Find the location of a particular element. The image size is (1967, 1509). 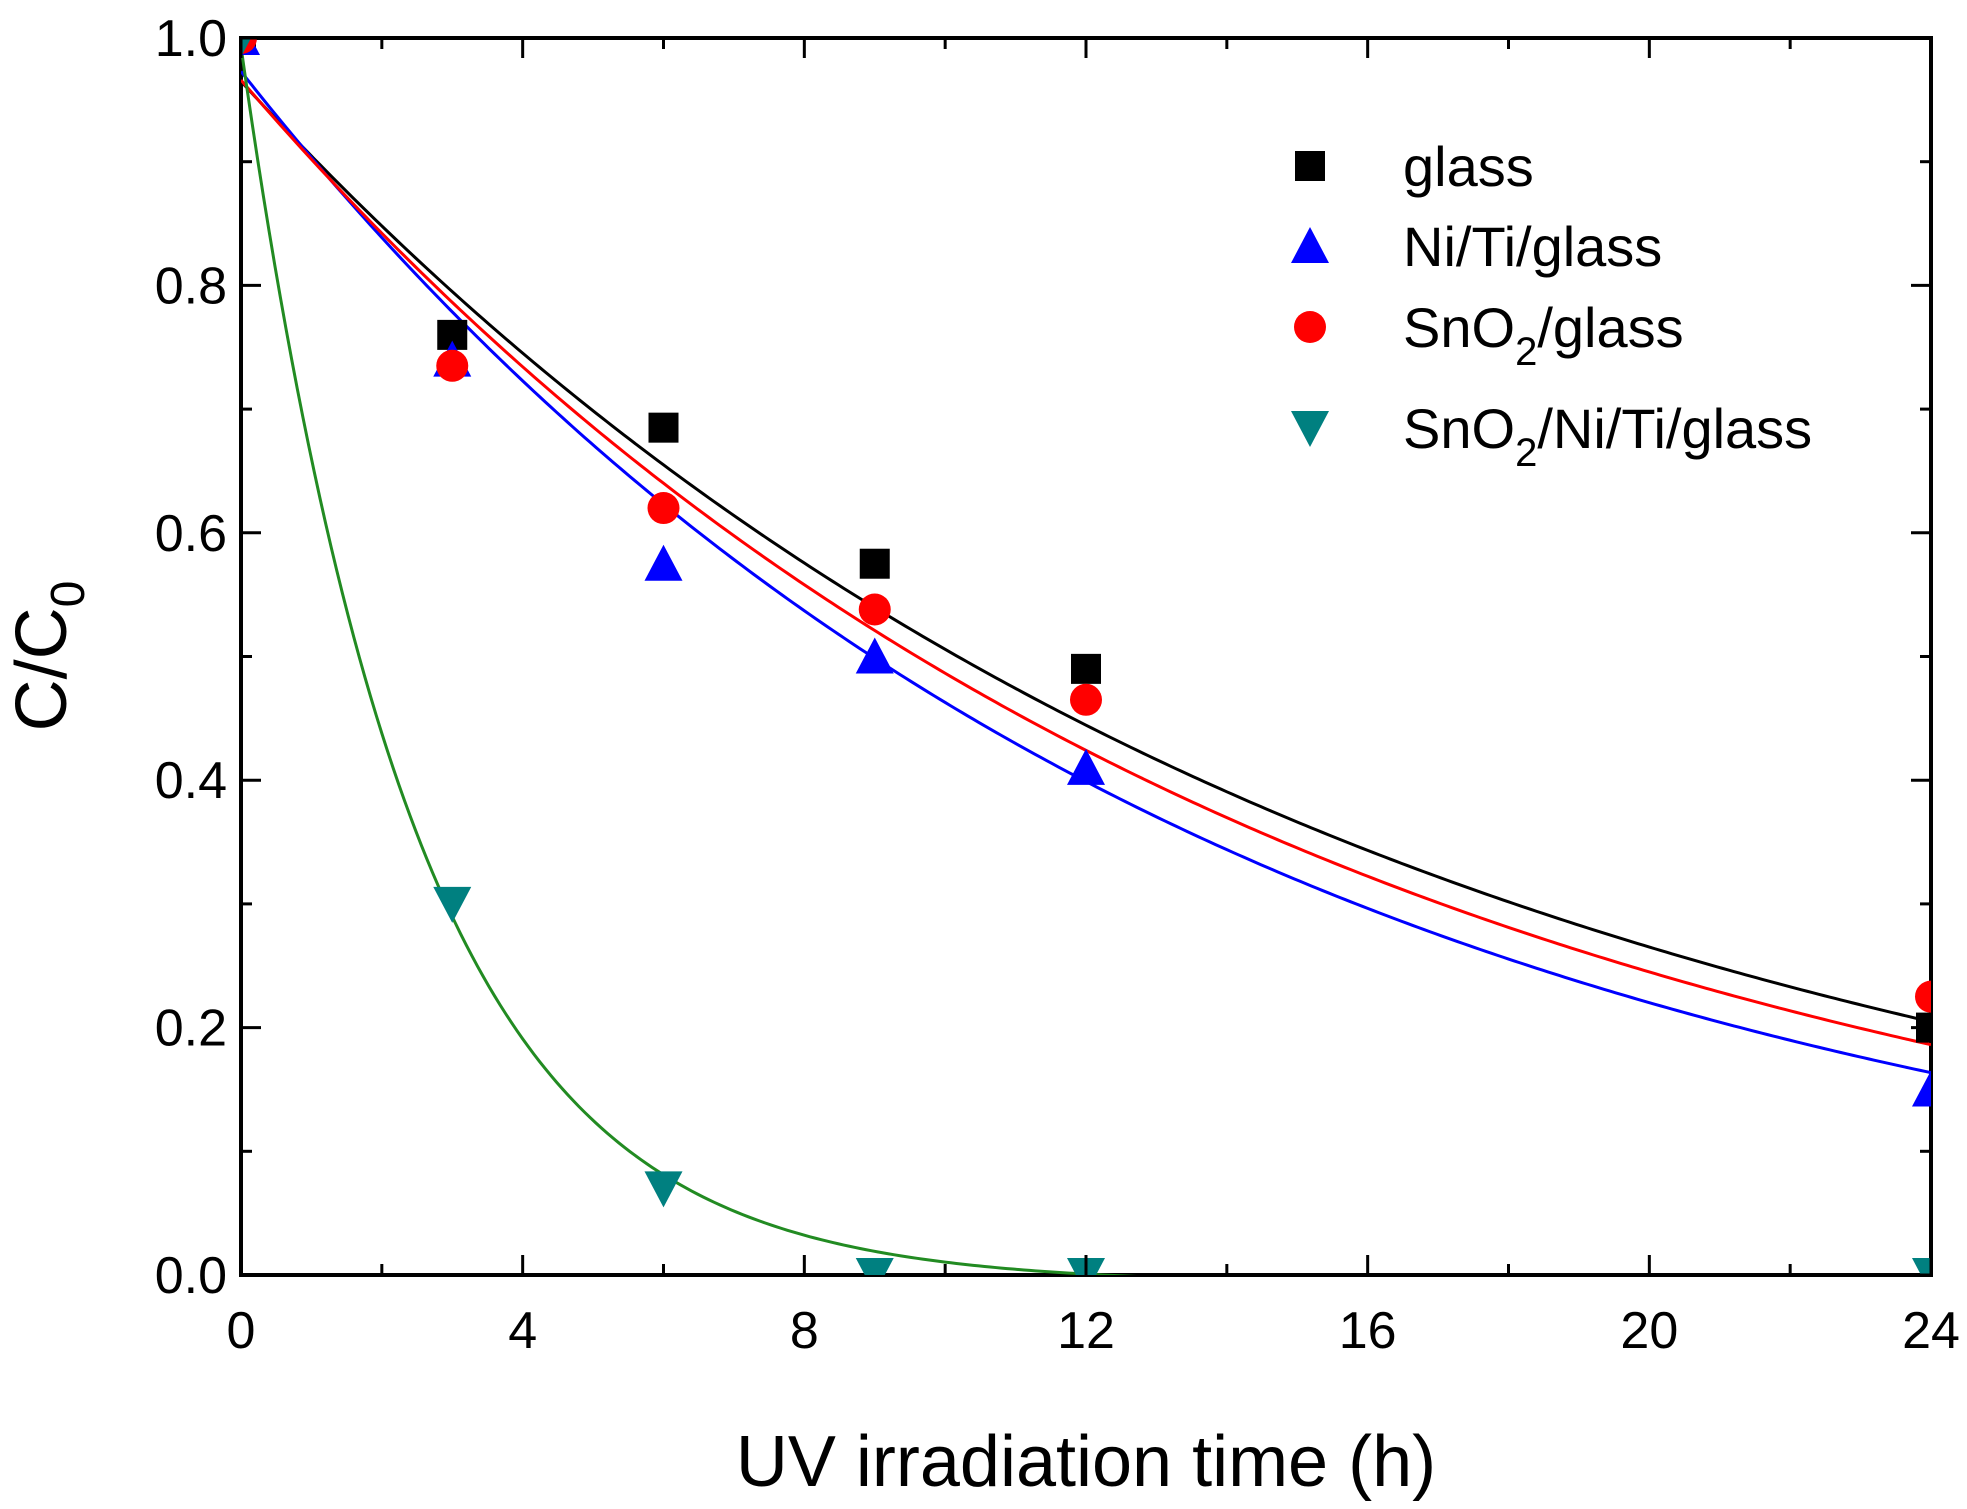

x-tick-label: 12 is located at coordinates (1086, 1331).